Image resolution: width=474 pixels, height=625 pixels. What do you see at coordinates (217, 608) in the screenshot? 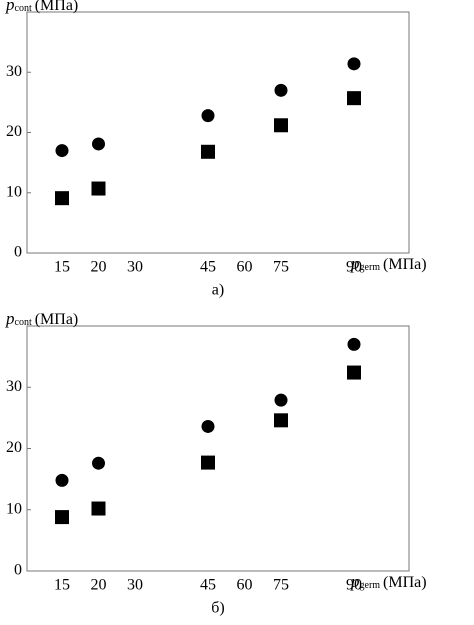
I see `chart-caption: б)` at bounding box center [217, 608].